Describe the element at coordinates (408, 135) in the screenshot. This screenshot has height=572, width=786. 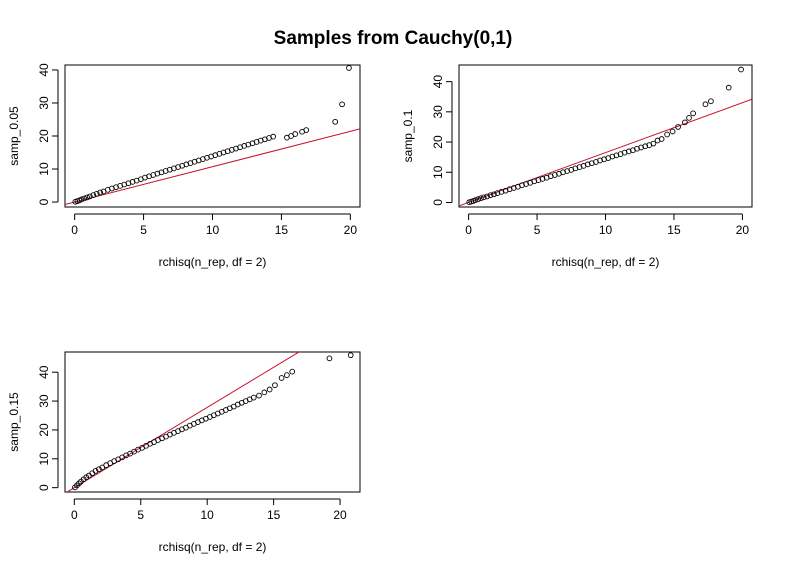
I see `y-axis-label: samp_0.1` at that location.